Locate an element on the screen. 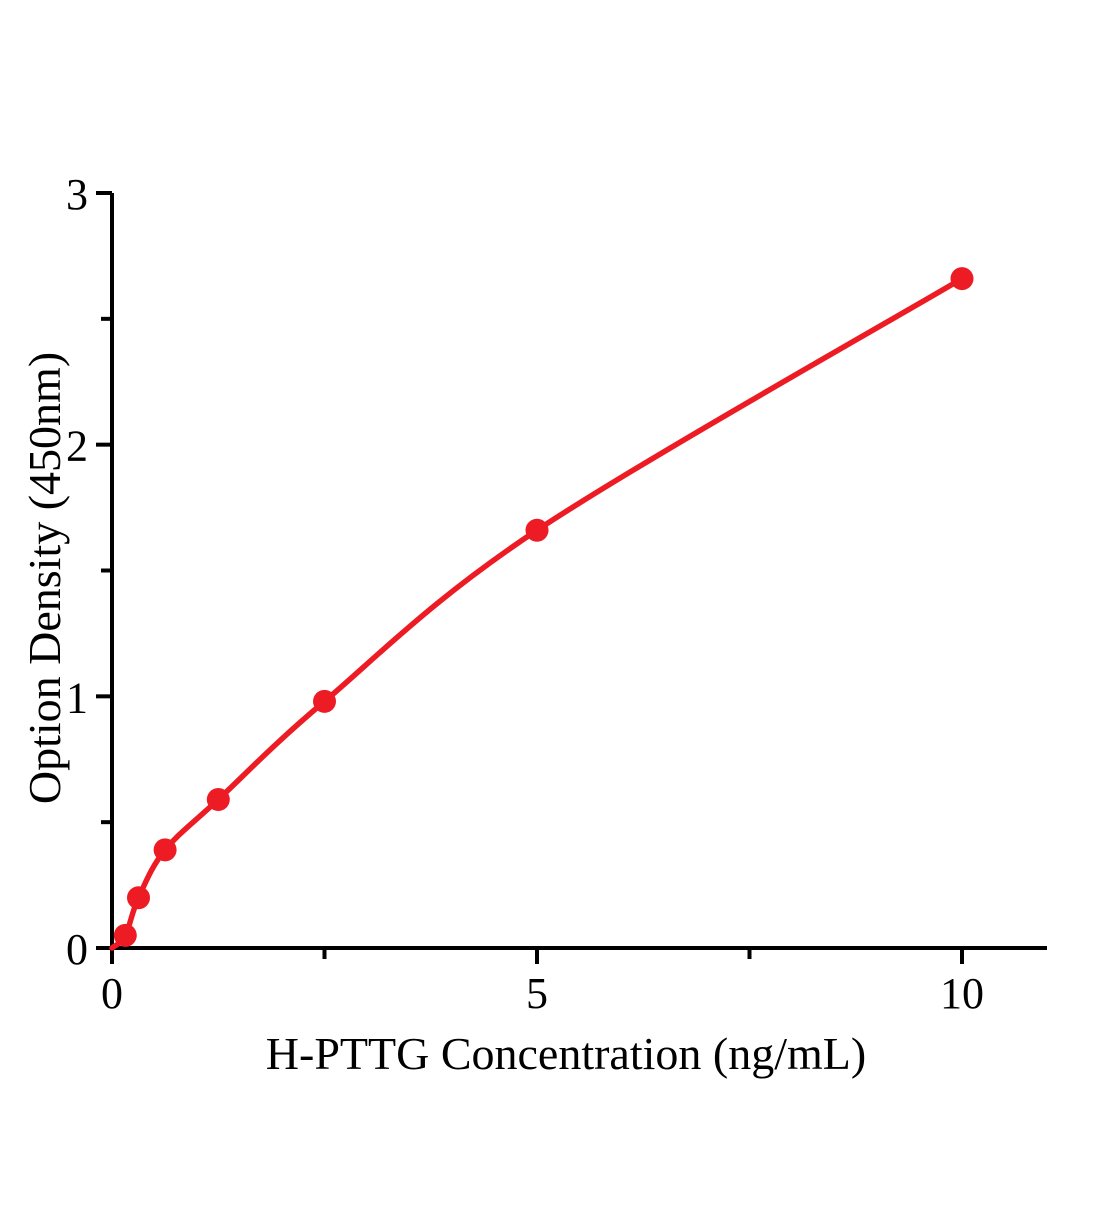 The height and width of the screenshot is (1205, 1104). y-axis-title: Option Density (450nm) is located at coordinates (44, 578).